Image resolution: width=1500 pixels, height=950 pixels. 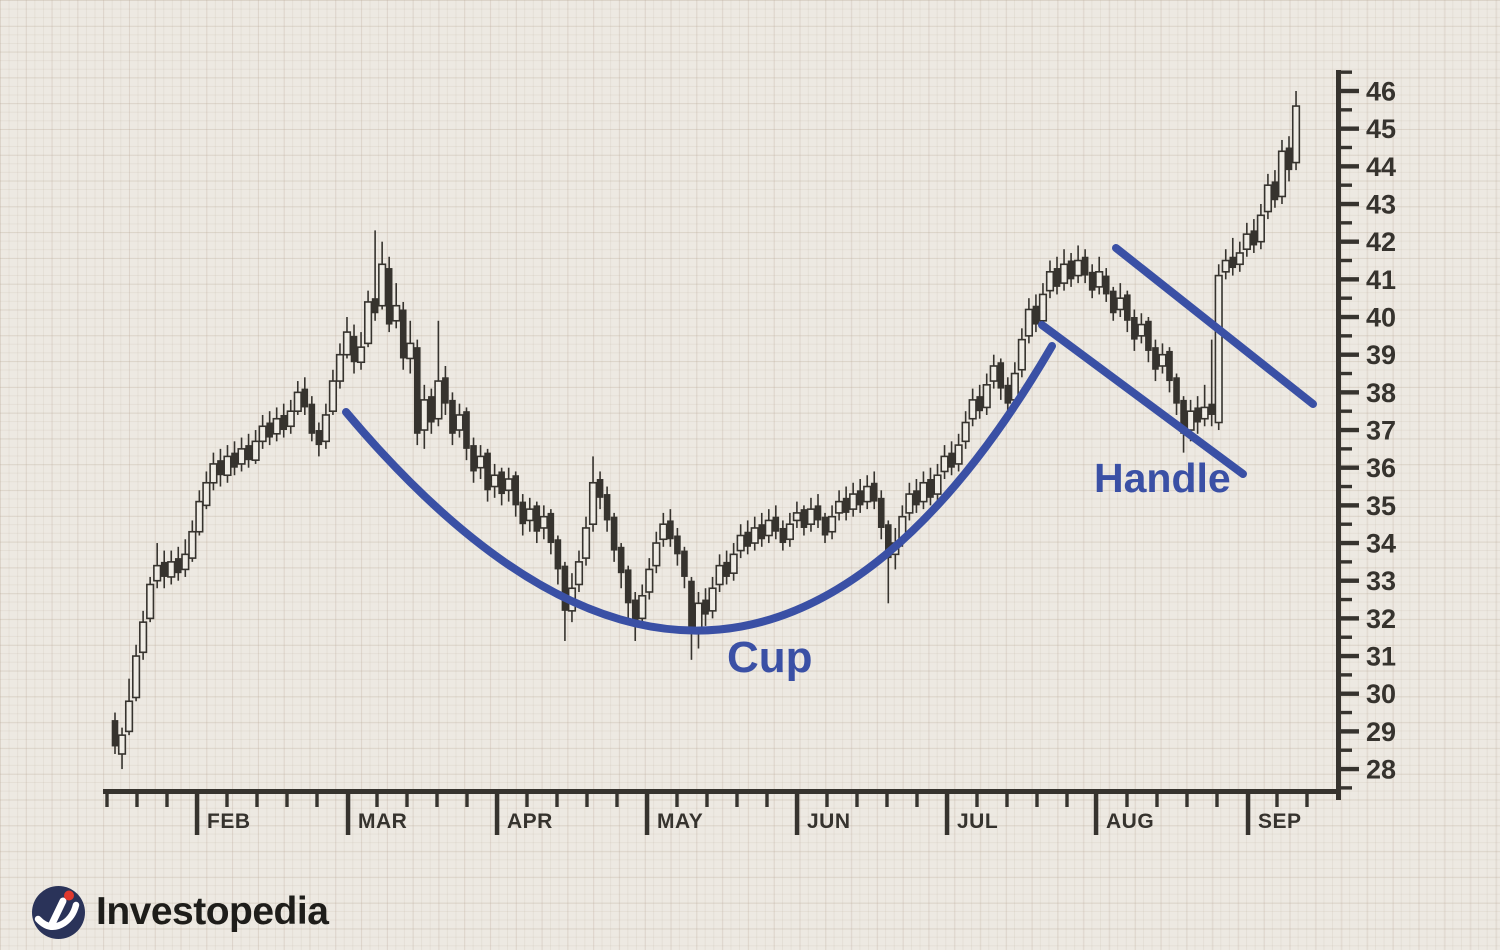 What do you see at coordinates (1381, 167) in the screenshot?
I see `y-tick-label: 44` at bounding box center [1381, 167].